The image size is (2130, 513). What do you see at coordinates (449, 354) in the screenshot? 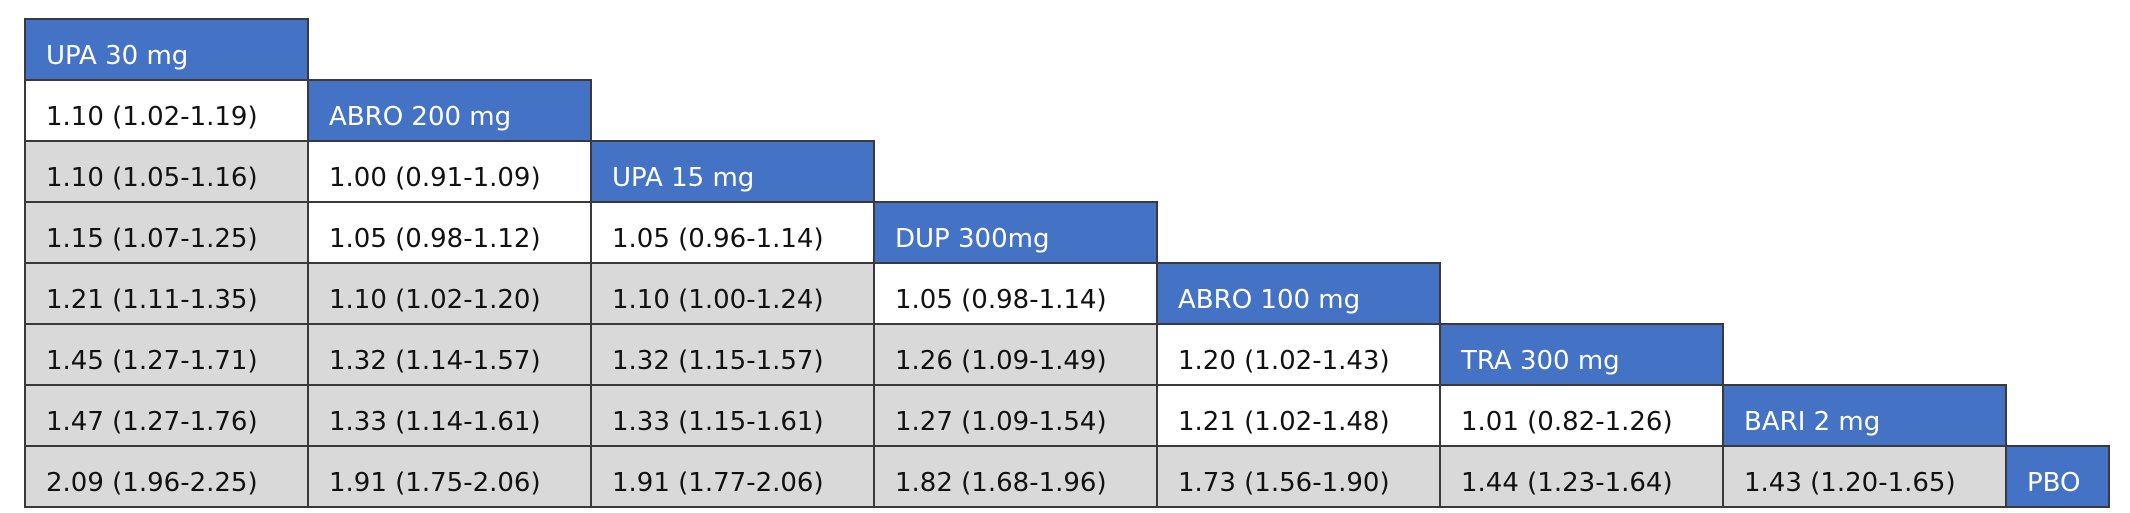
I see `value-cell: 1.32 (1.14-1.57)` at bounding box center [449, 354].